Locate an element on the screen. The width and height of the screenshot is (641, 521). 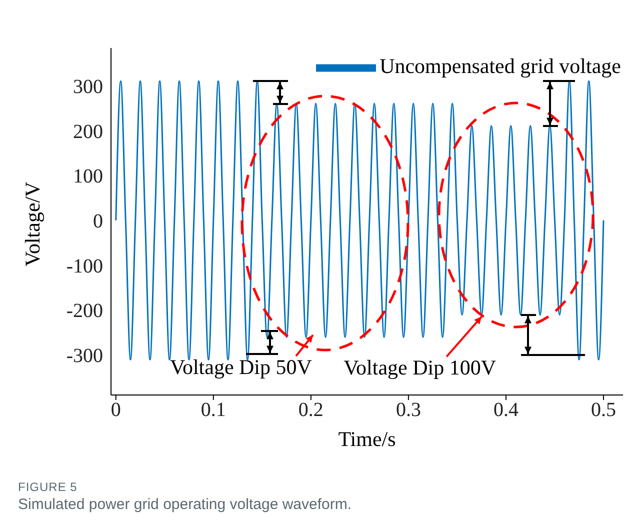
x-tick-label: 0.2 is located at coordinates (311, 410).